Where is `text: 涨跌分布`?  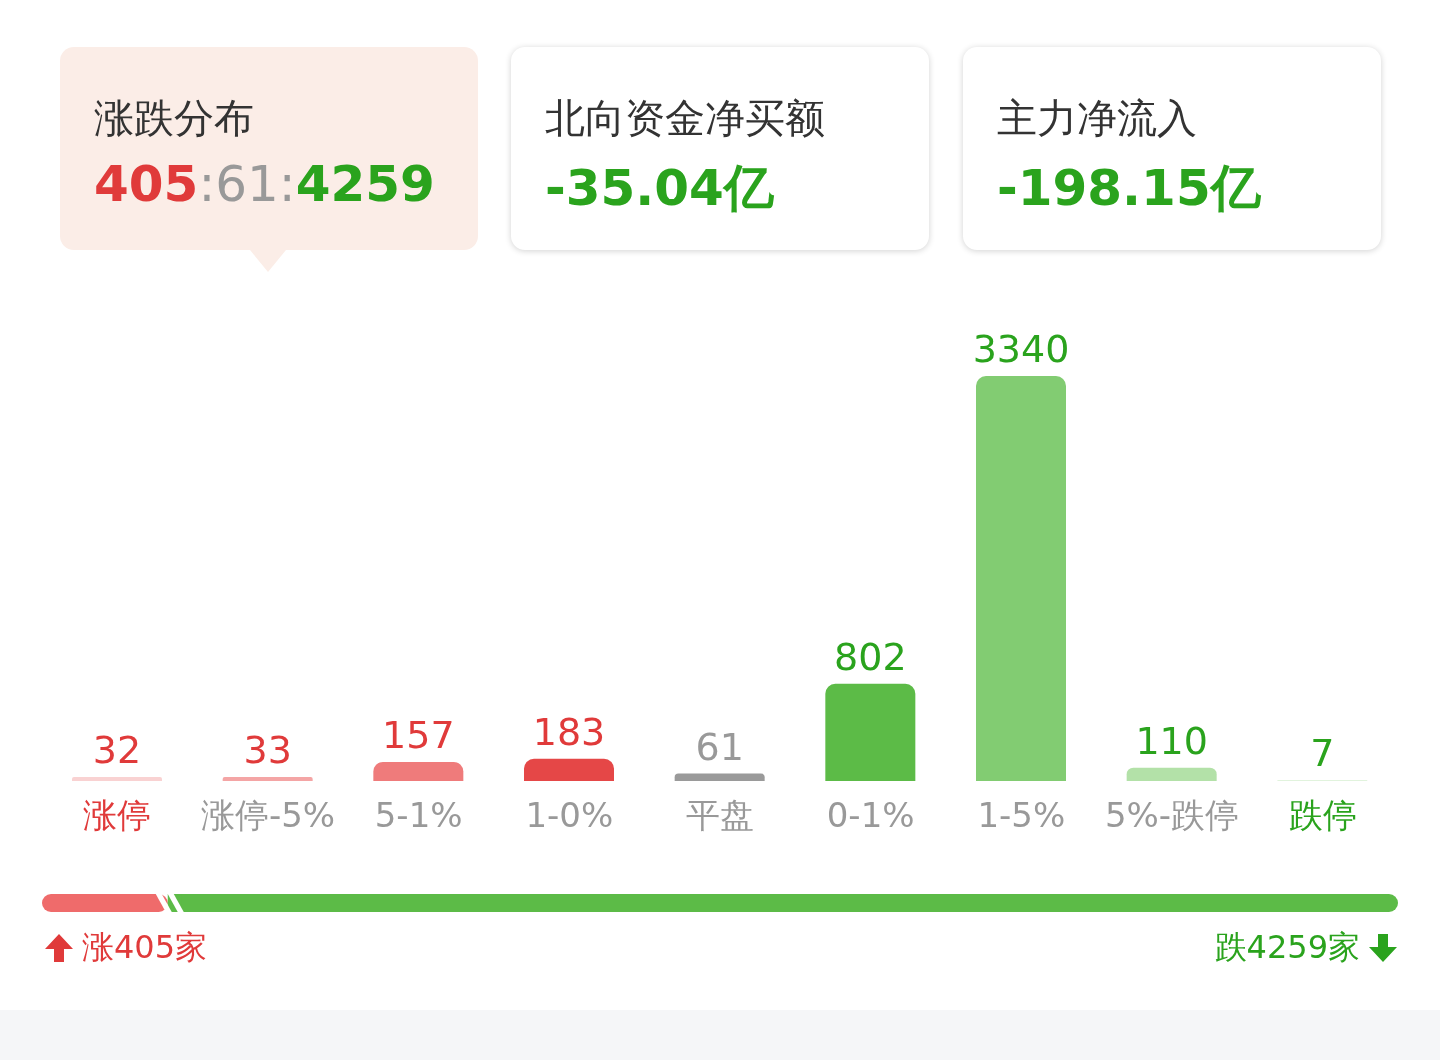 text: 涨跌分布 is located at coordinates (174, 118).